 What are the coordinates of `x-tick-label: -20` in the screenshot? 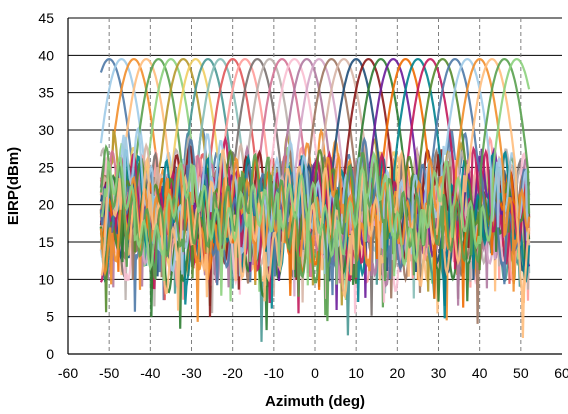 It's located at (233, 373).